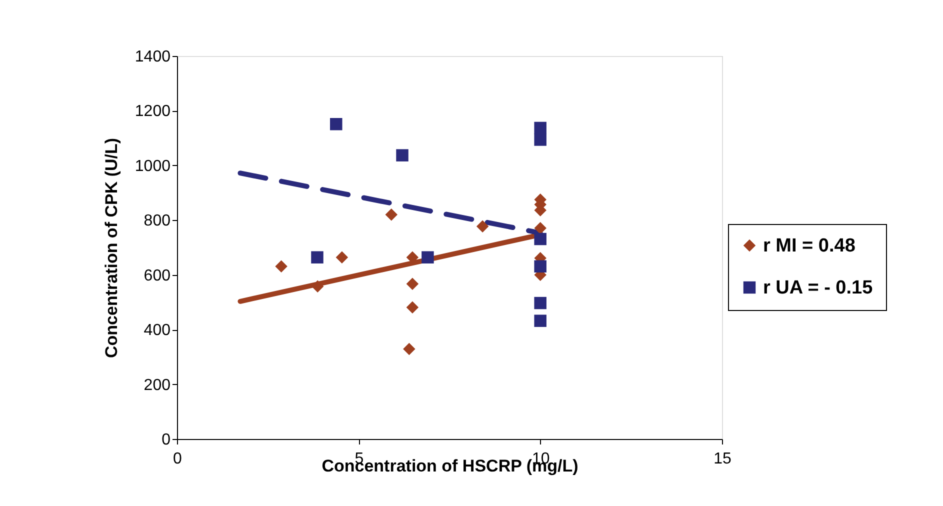 This screenshot has height=506, width=943. Describe the element at coordinates (157, 275) in the screenshot. I see `y-tick-label: 600` at that location.